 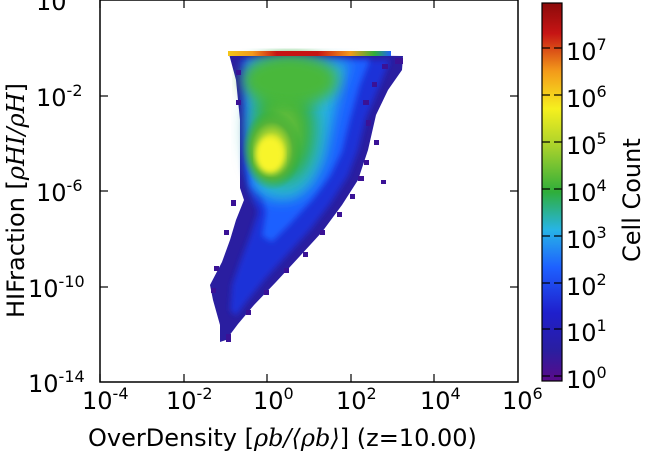 I want to click on y-tick-label-1e-14: 10⁻¹⁴, so click(x=56, y=382).